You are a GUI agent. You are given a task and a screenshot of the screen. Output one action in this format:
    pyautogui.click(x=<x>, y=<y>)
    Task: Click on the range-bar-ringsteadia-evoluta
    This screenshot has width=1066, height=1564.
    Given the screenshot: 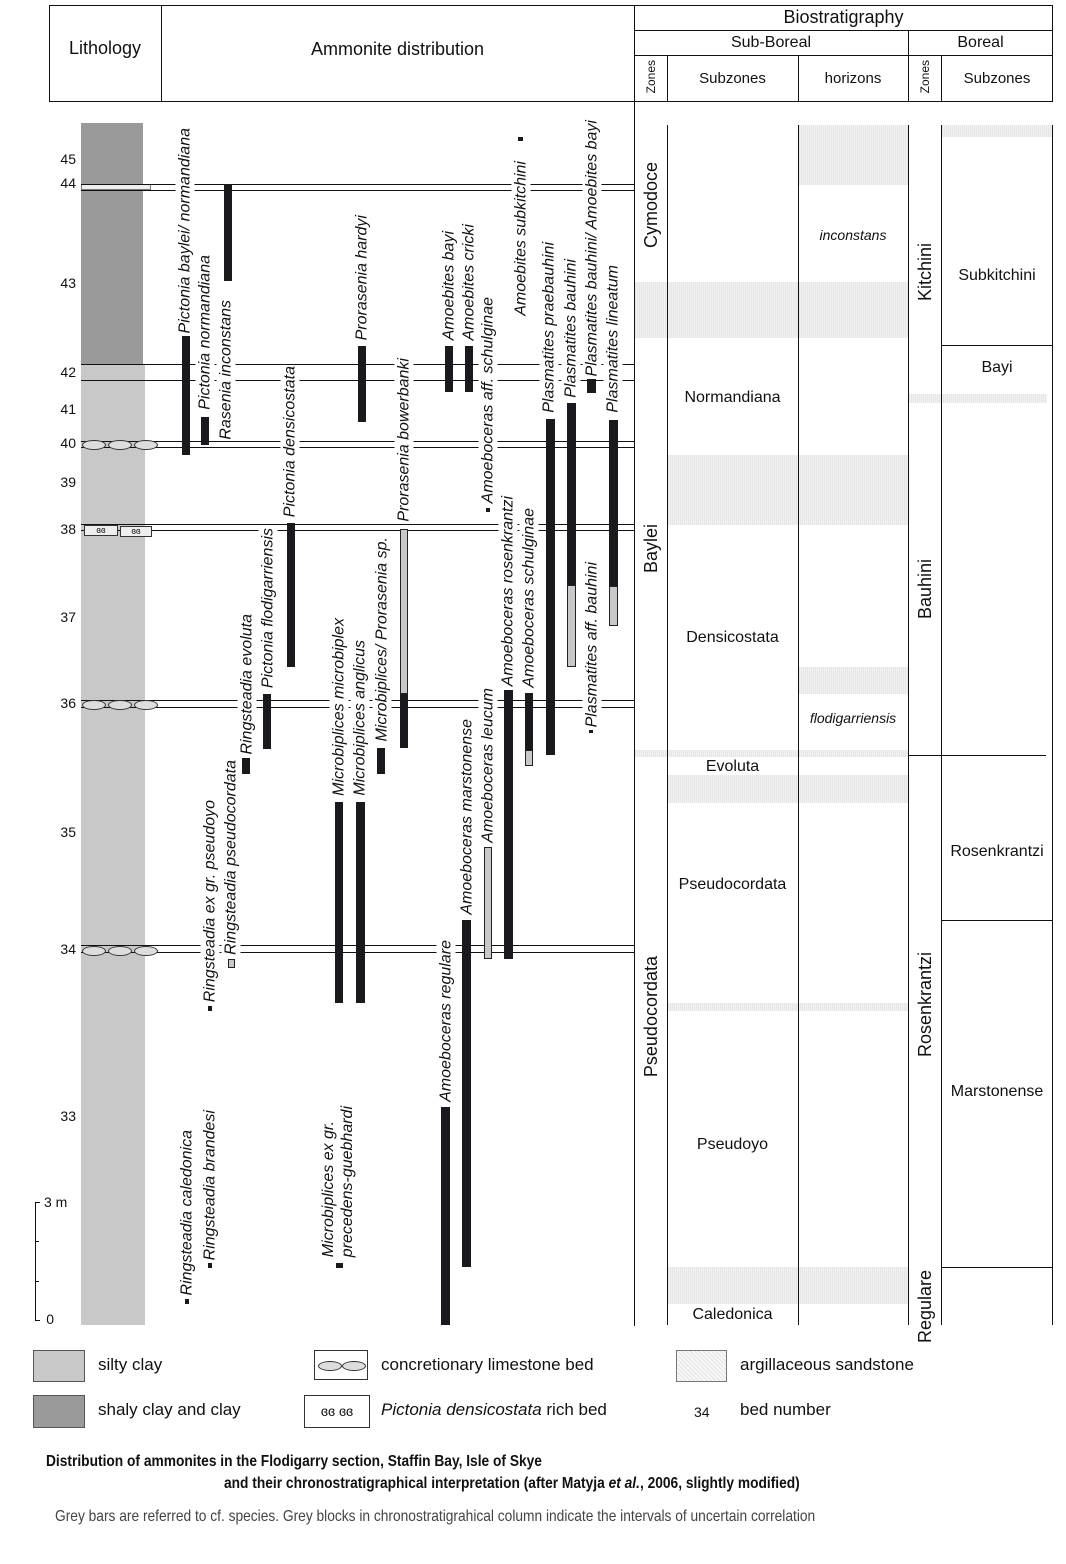 What is the action you would take?
    pyautogui.click(x=246, y=766)
    